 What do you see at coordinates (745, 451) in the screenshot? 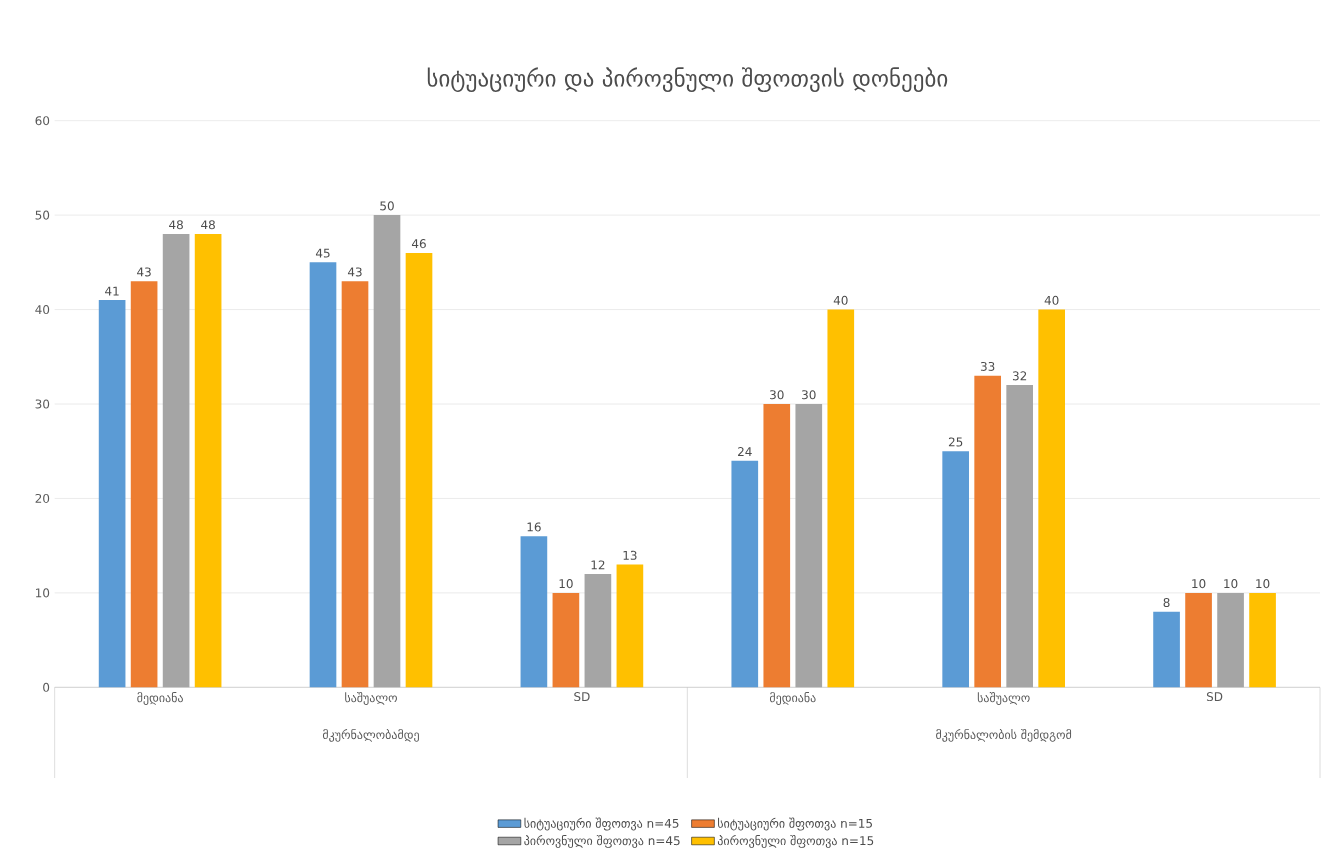
I see `data-label: 24` at bounding box center [745, 451].